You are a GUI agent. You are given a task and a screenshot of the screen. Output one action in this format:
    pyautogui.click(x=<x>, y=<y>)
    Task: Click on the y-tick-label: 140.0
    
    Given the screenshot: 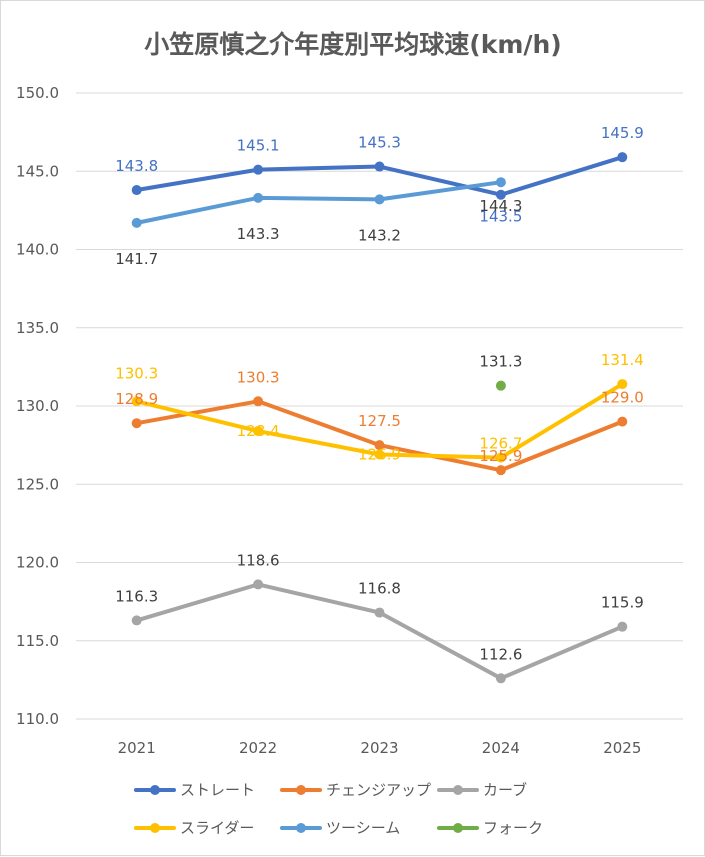 What is the action you would take?
    pyautogui.click(x=37, y=250)
    